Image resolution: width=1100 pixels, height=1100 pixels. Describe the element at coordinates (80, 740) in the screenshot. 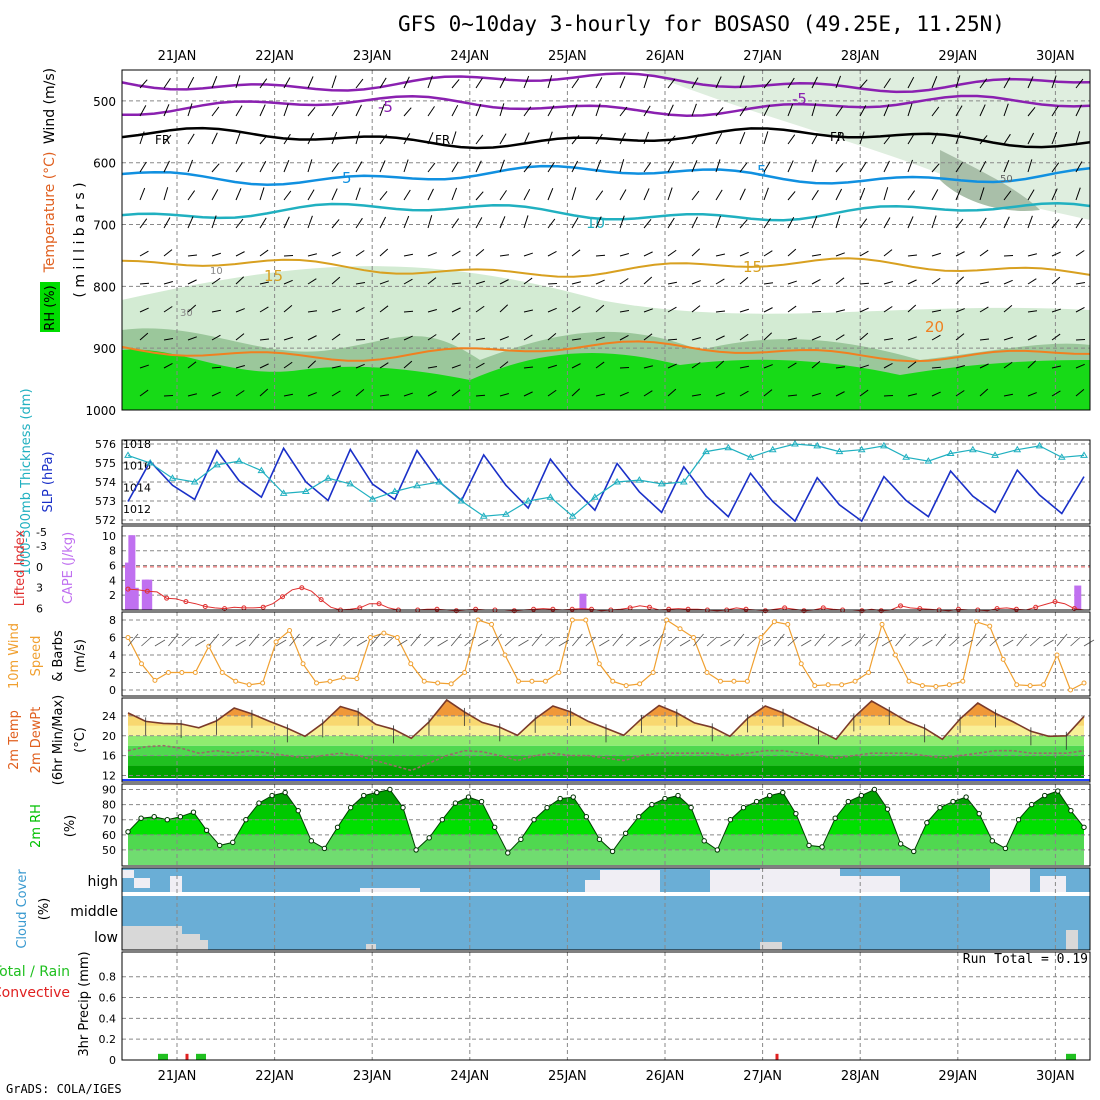

I see `temp2m-label: (°C)` at that location.